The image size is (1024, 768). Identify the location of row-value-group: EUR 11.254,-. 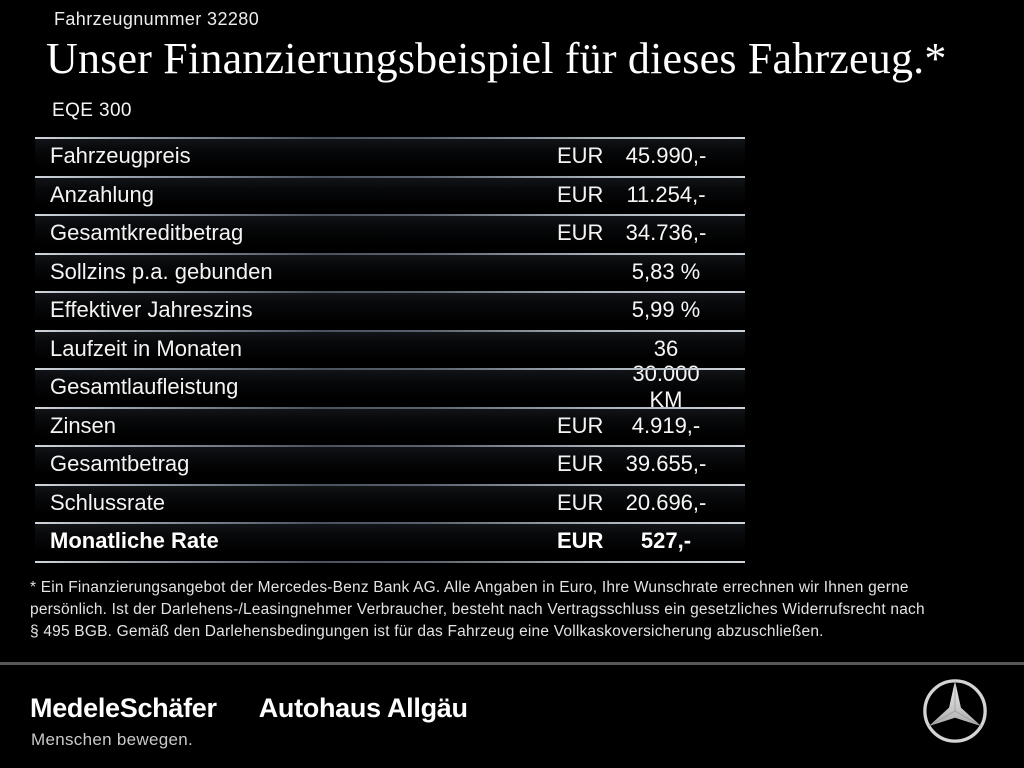
(651, 195).